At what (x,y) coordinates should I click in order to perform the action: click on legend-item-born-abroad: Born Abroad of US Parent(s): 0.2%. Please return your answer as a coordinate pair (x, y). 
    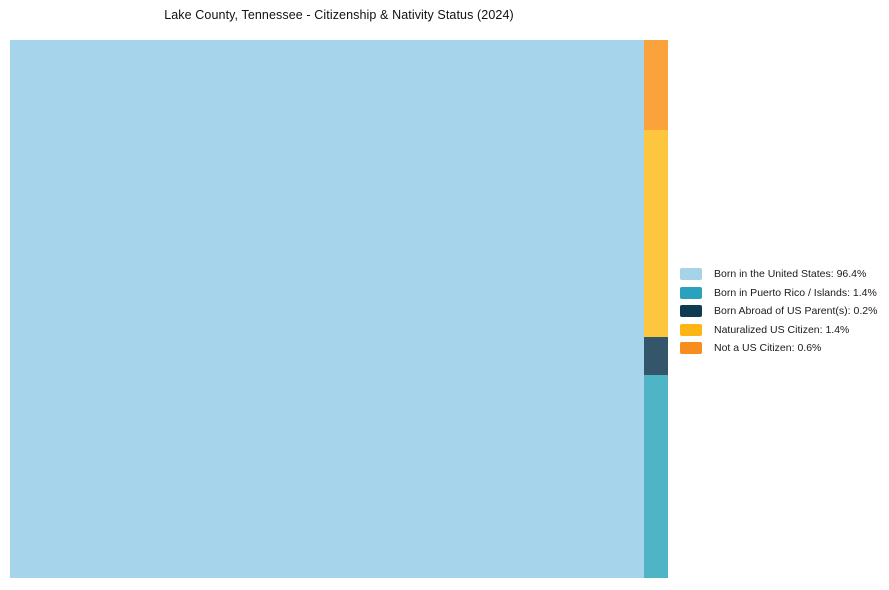
    Looking at the image, I should click on (778, 311).